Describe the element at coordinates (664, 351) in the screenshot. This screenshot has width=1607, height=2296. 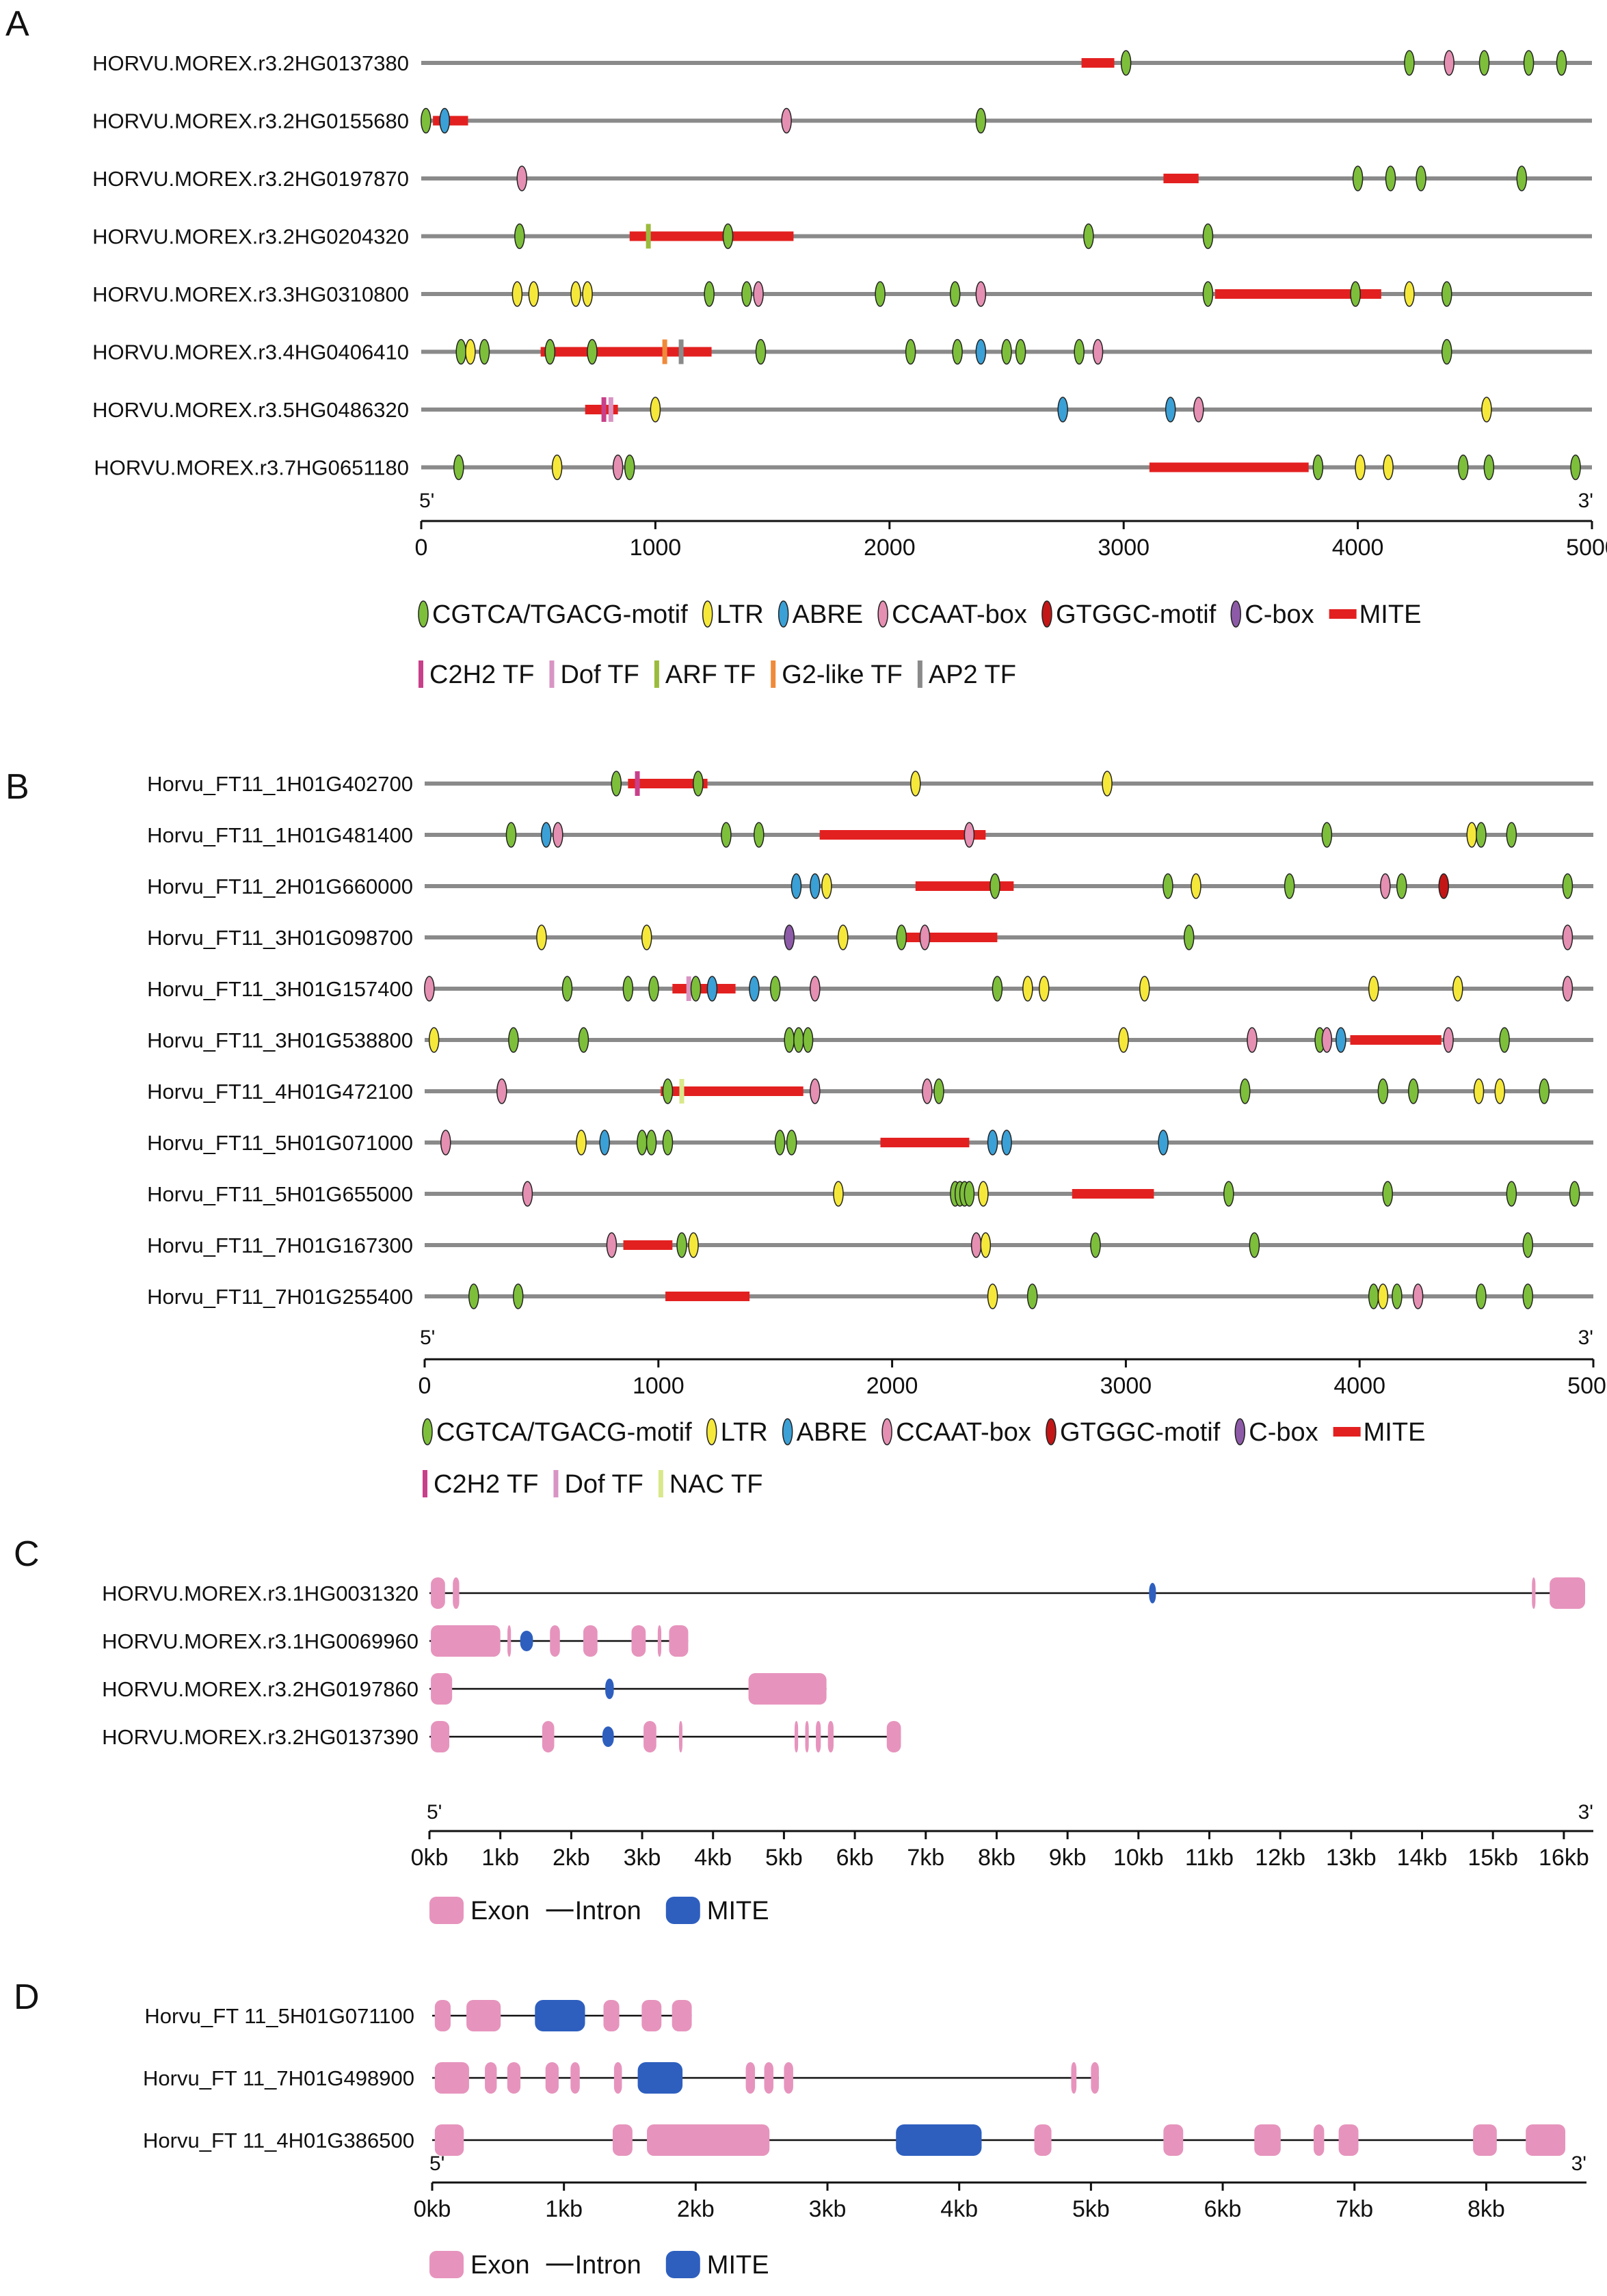
I see `g2-like-tf-mark` at that location.